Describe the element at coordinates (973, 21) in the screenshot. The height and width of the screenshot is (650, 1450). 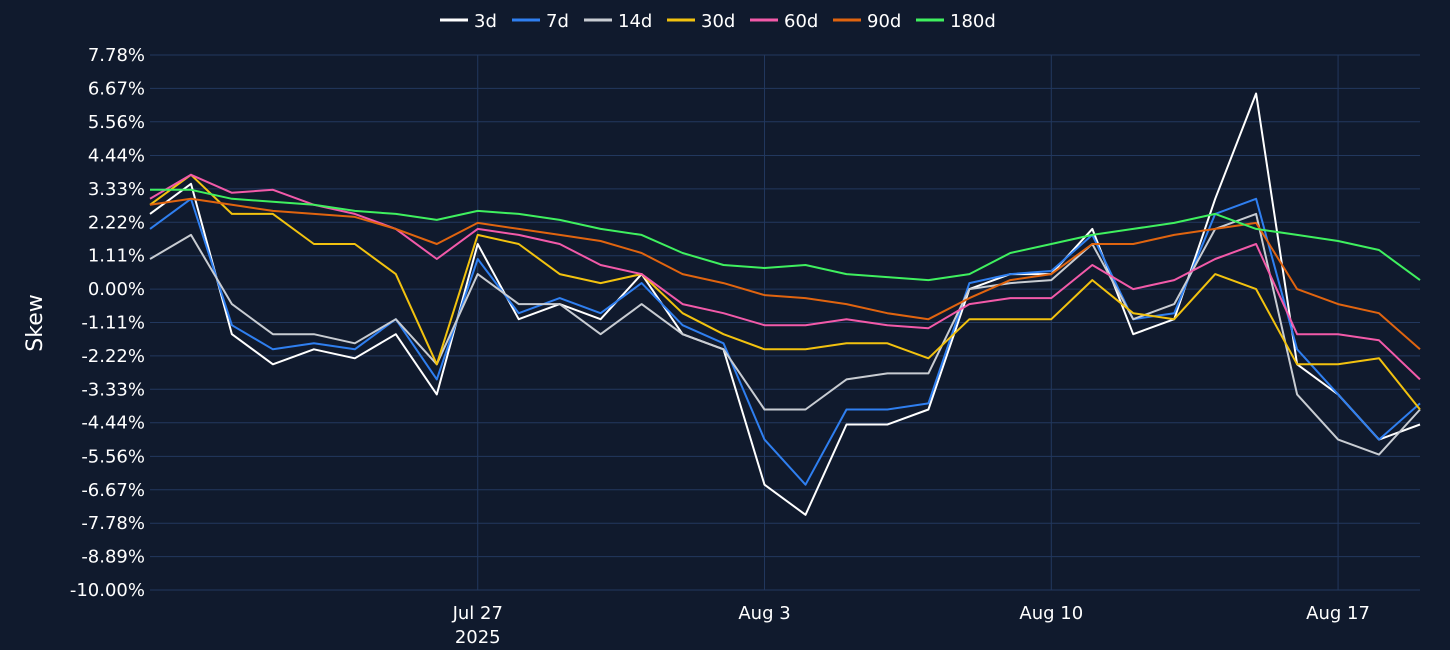
I see `legend-label: 180d` at that location.